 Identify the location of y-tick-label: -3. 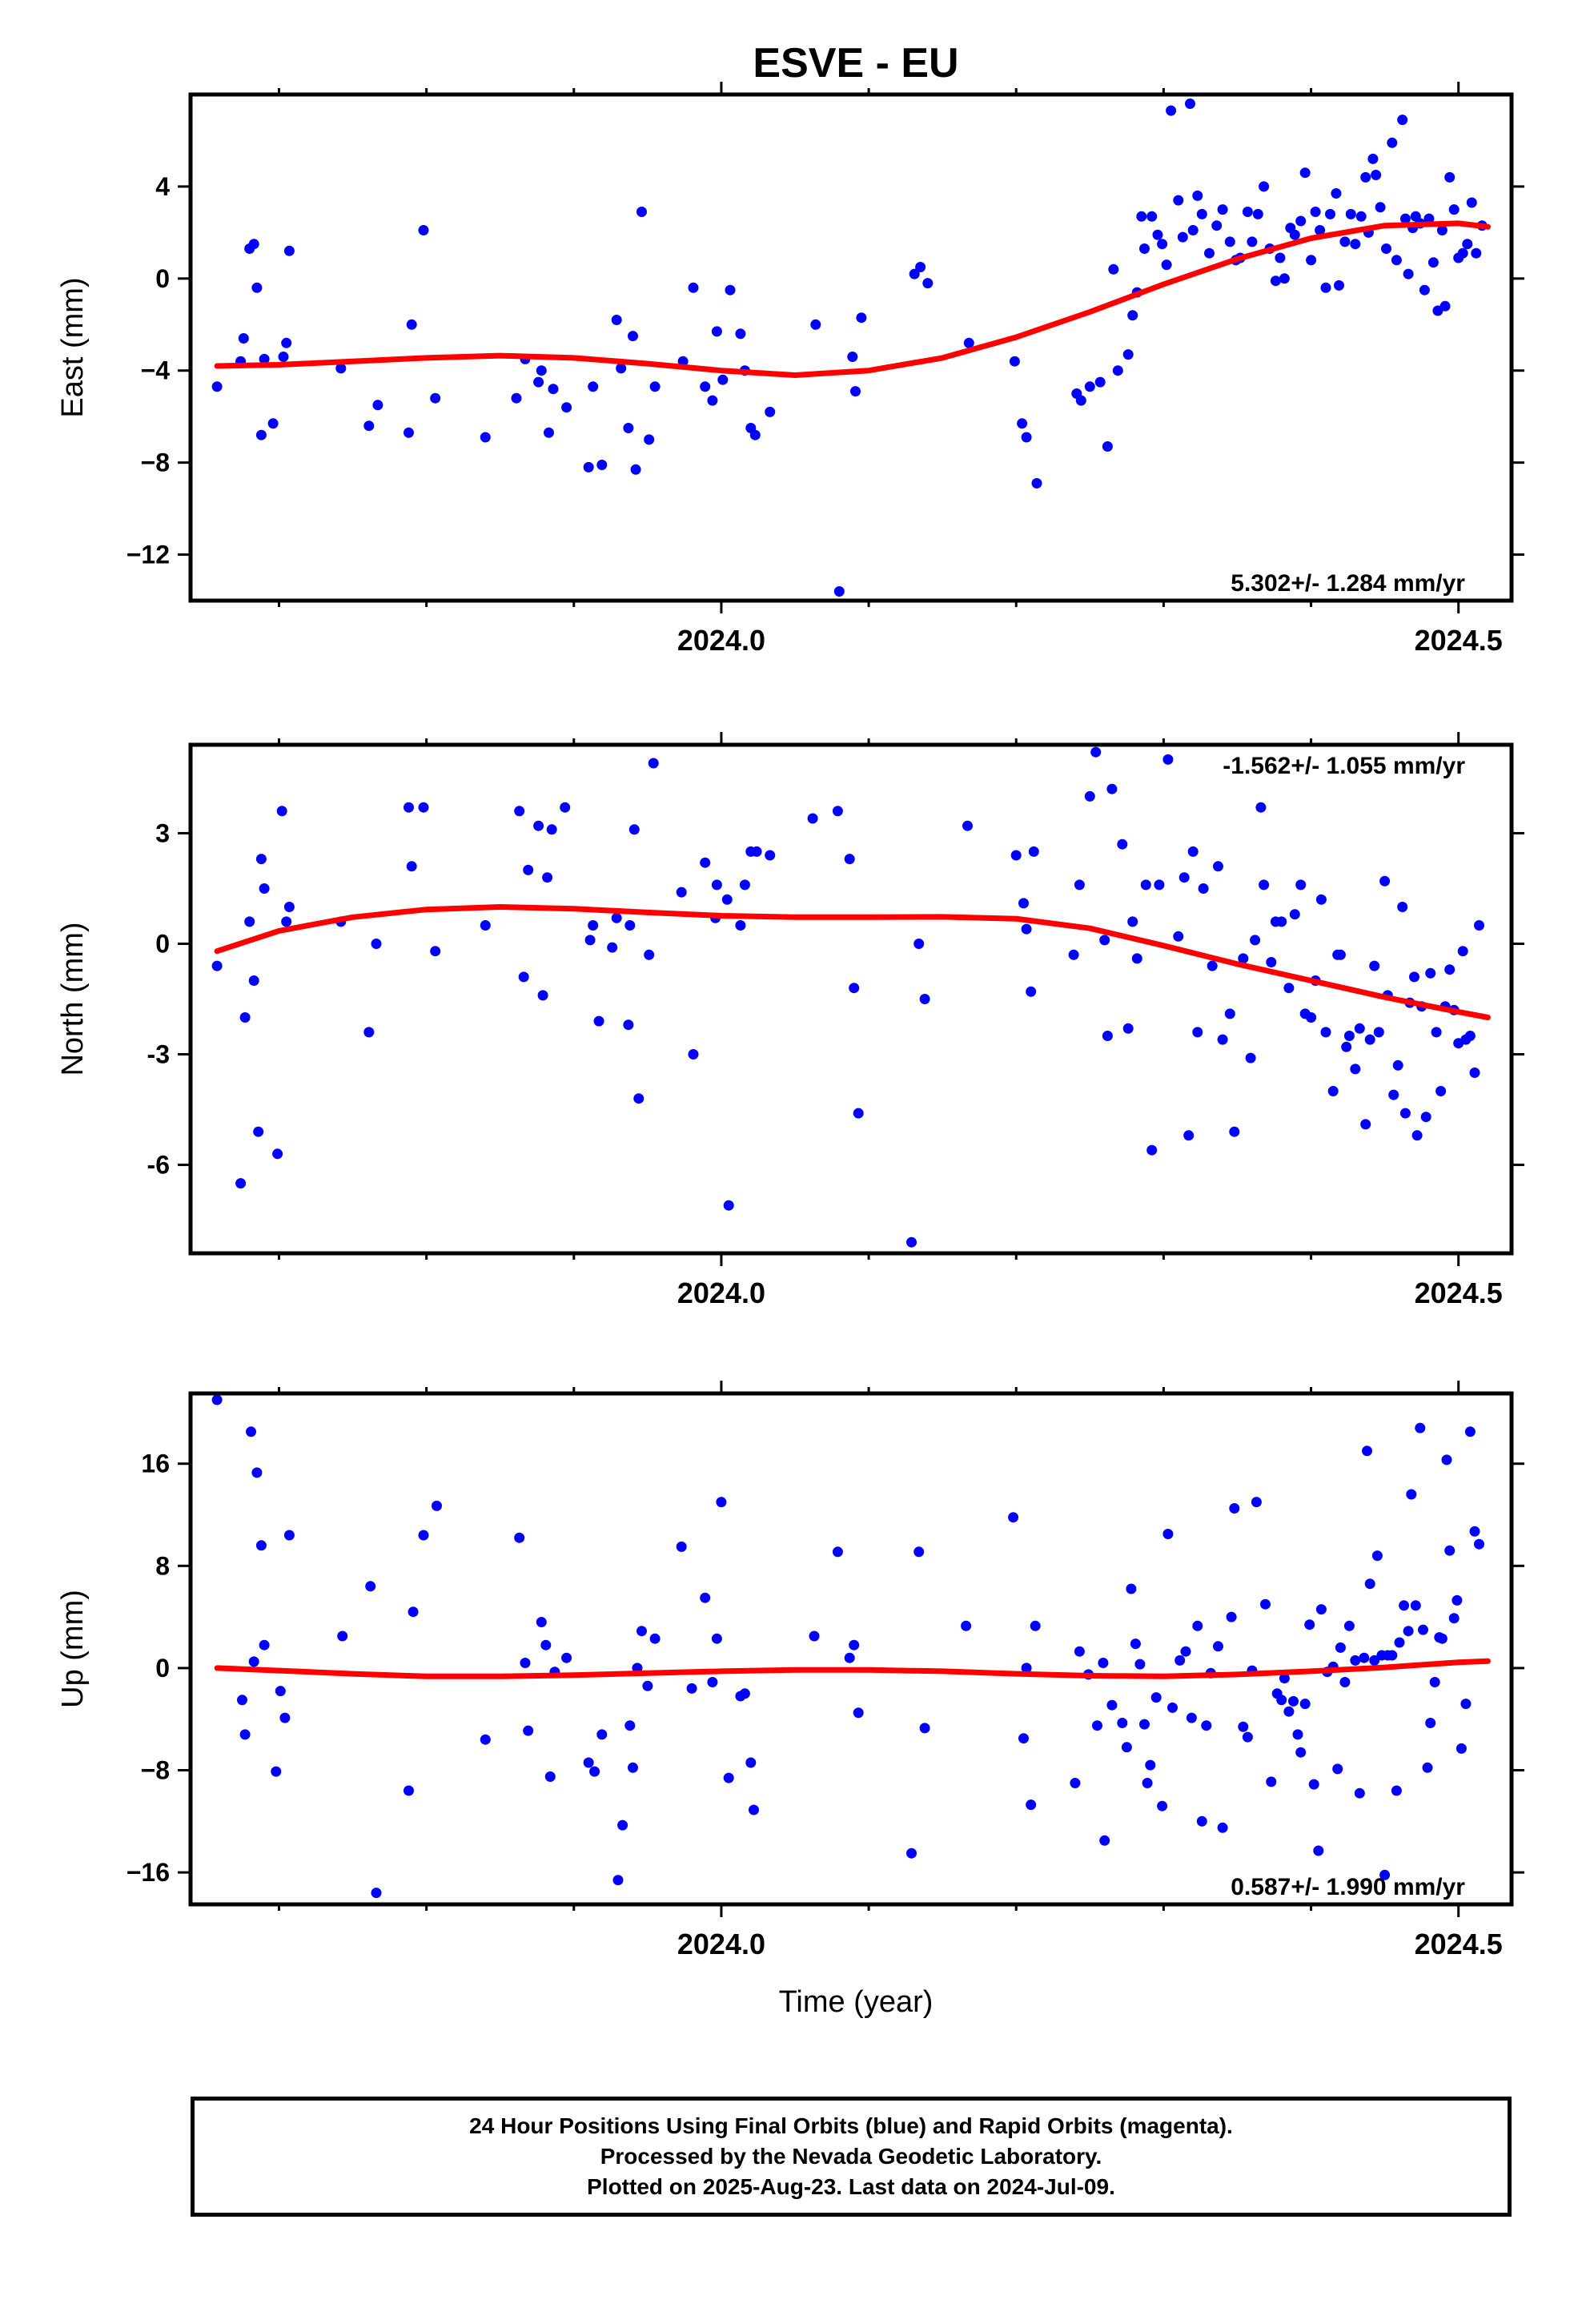
(158, 1054).